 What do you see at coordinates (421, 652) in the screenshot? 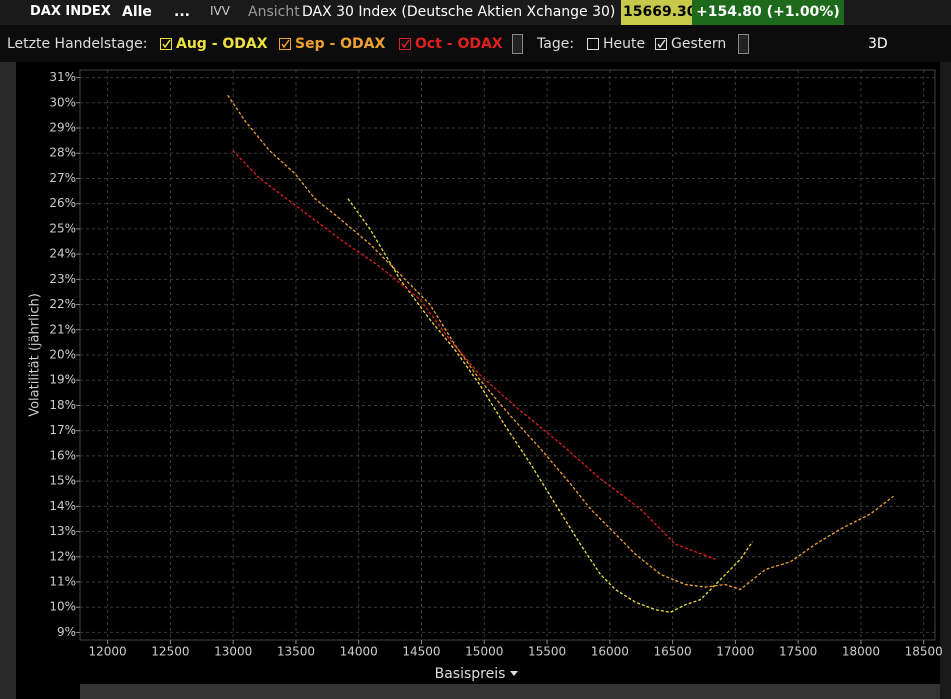
I see `x-tick-label: 14500` at bounding box center [421, 652].